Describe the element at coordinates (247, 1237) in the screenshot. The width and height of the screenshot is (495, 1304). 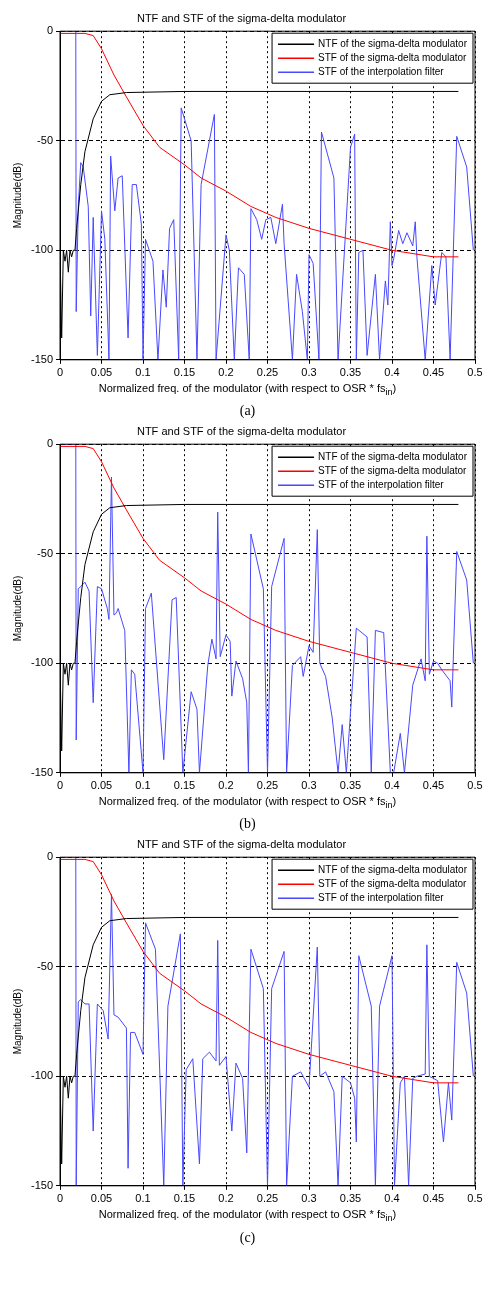
I see `text: (c)` at that location.